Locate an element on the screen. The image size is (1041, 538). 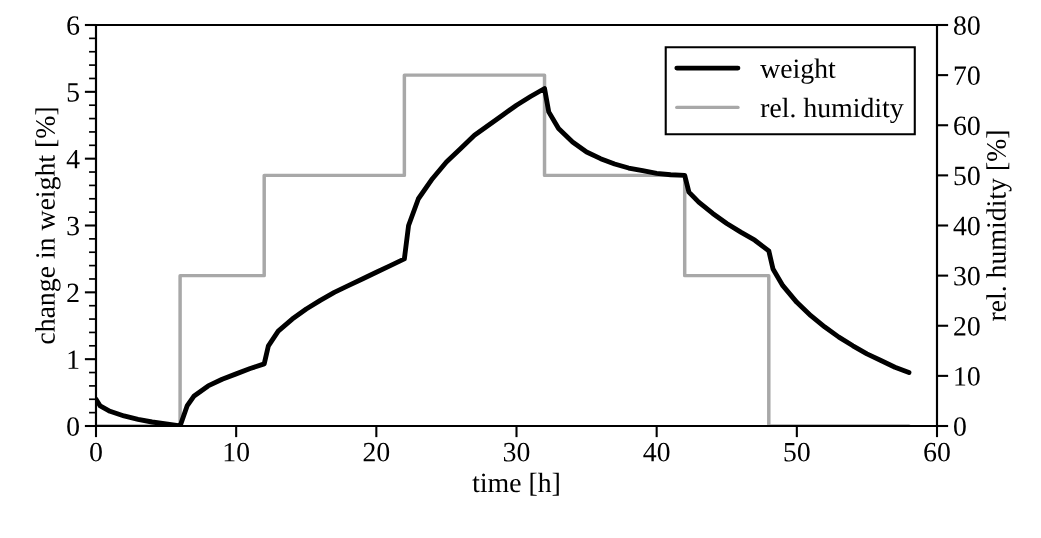
y2-tick-label: 50 is located at coordinates (967, 176).